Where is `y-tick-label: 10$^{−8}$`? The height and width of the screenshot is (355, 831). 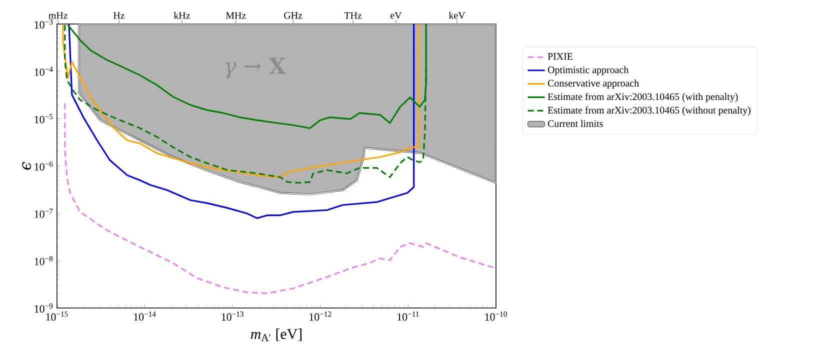
y-tick-label: 10$^{−8}$ is located at coordinates (43, 261).